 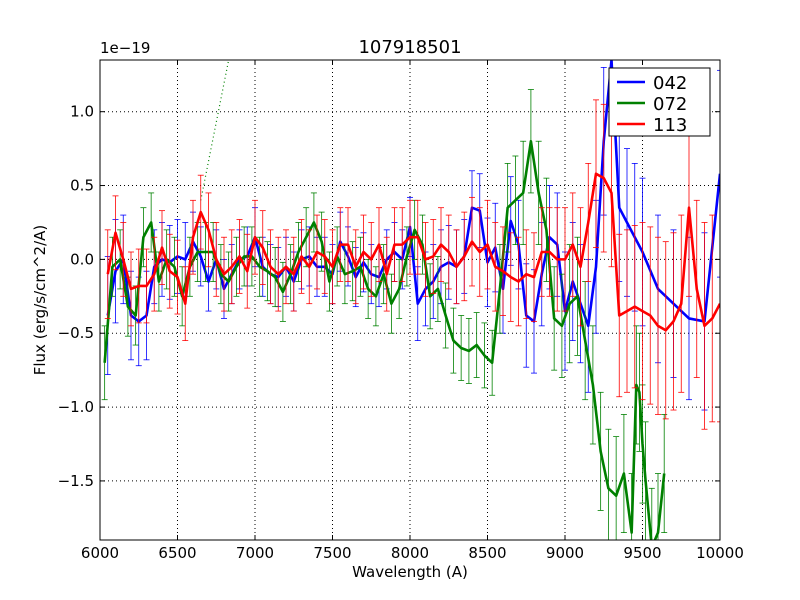 I want to click on x-tick-label: 6000, so click(x=100, y=553).